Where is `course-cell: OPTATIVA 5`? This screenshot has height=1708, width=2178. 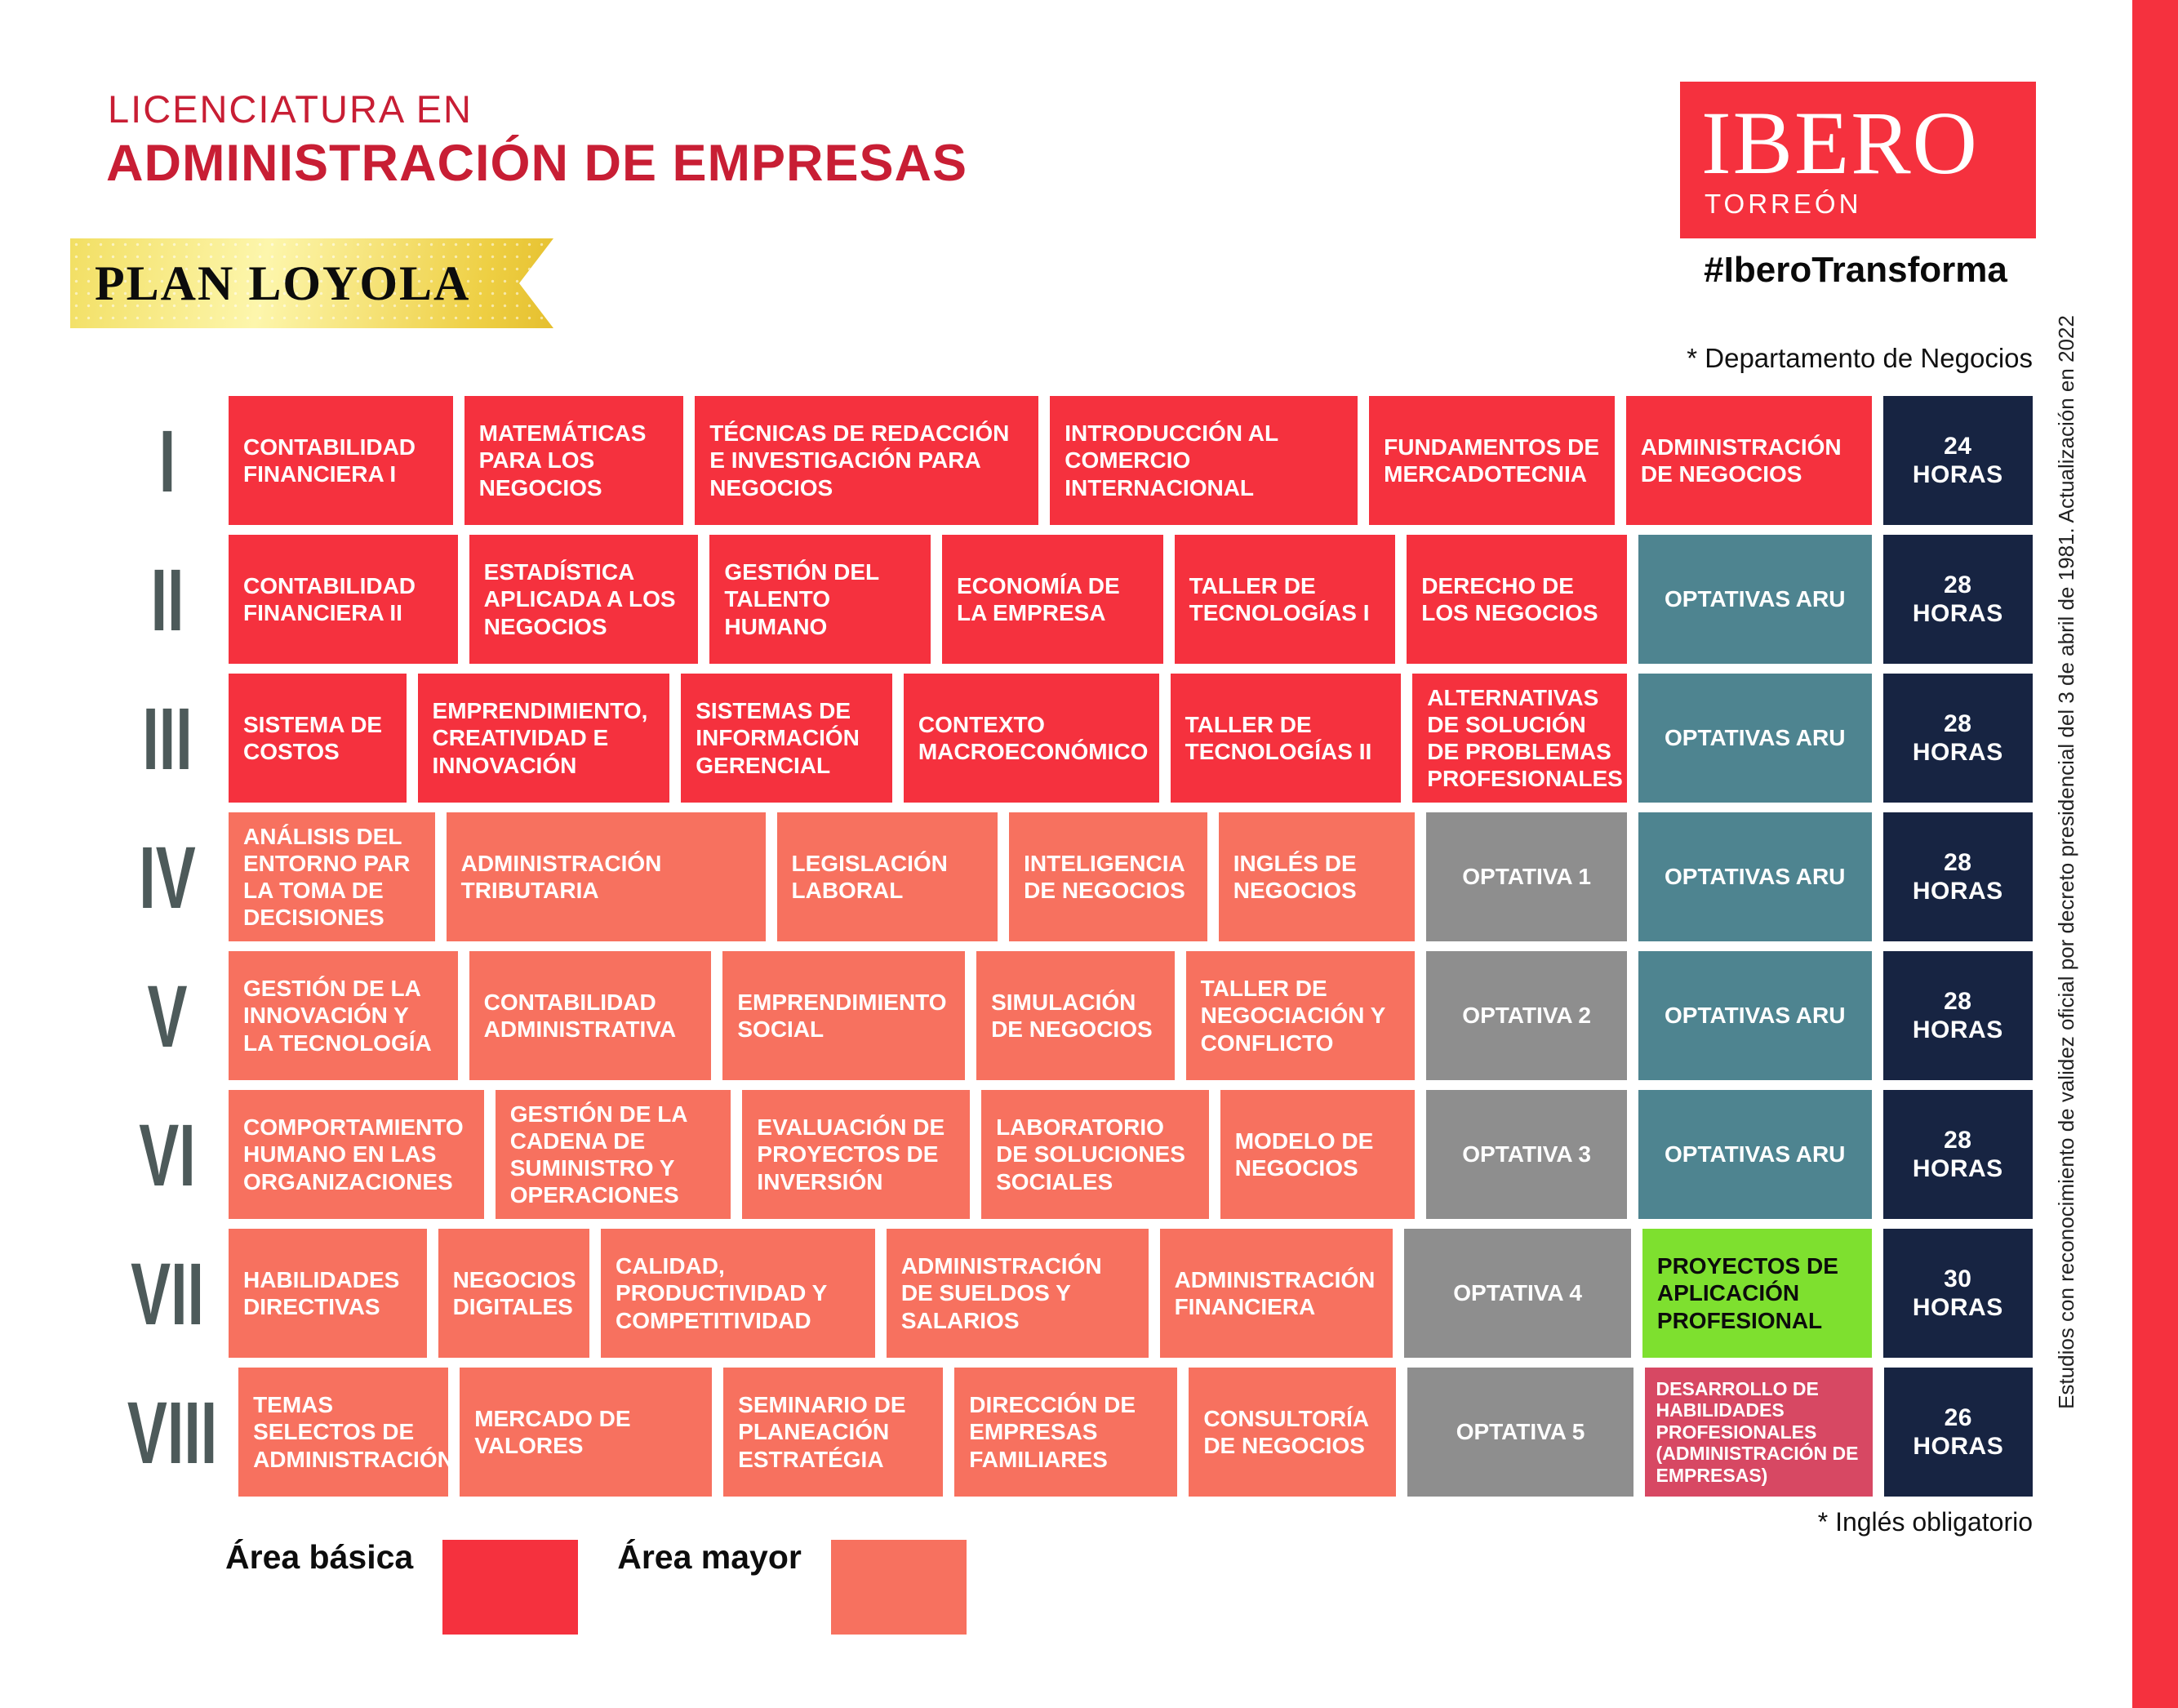 course-cell: OPTATIVA 5 is located at coordinates (1520, 1432).